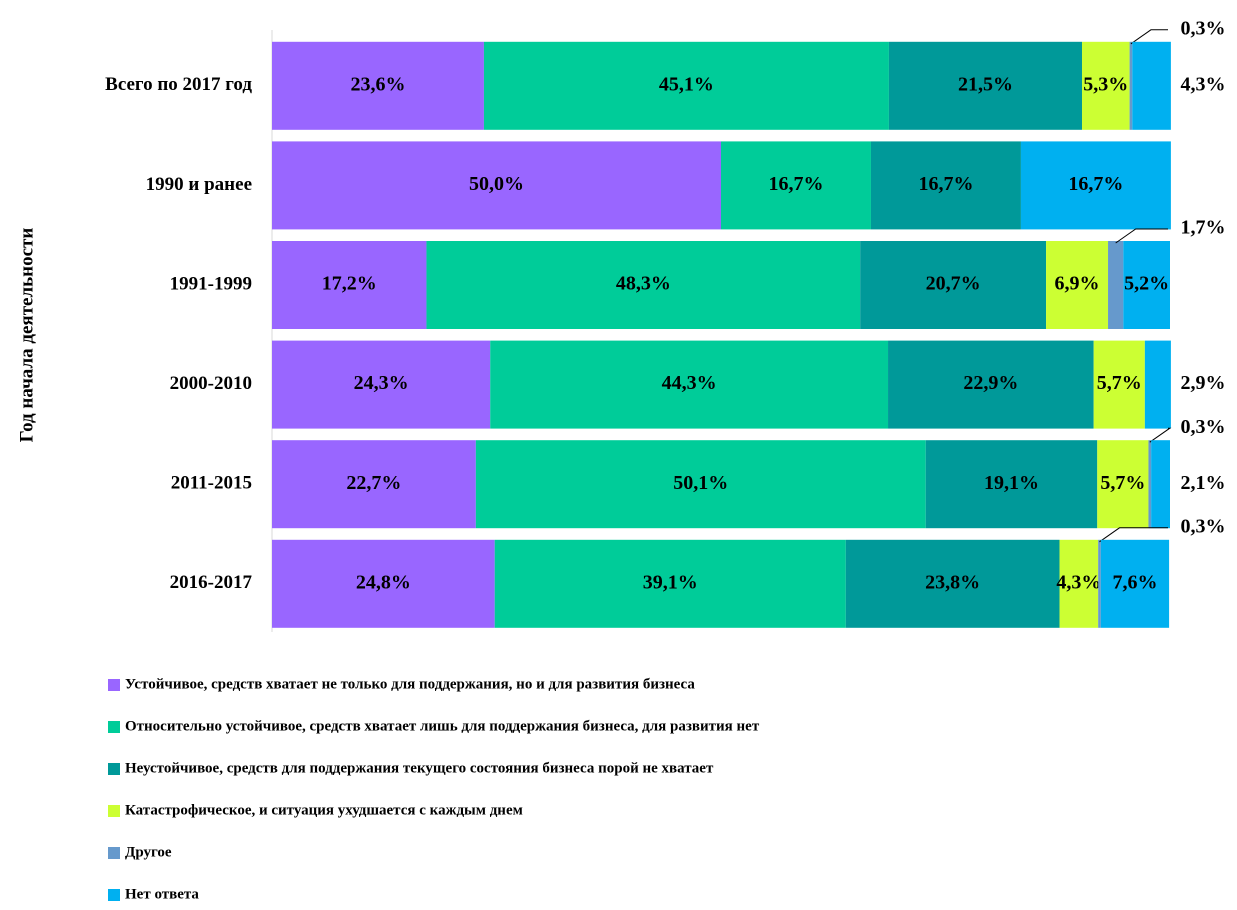 The image size is (1237, 910). Describe the element at coordinates (148, 852) in the screenshot. I see `legend-label: Другое` at that location.